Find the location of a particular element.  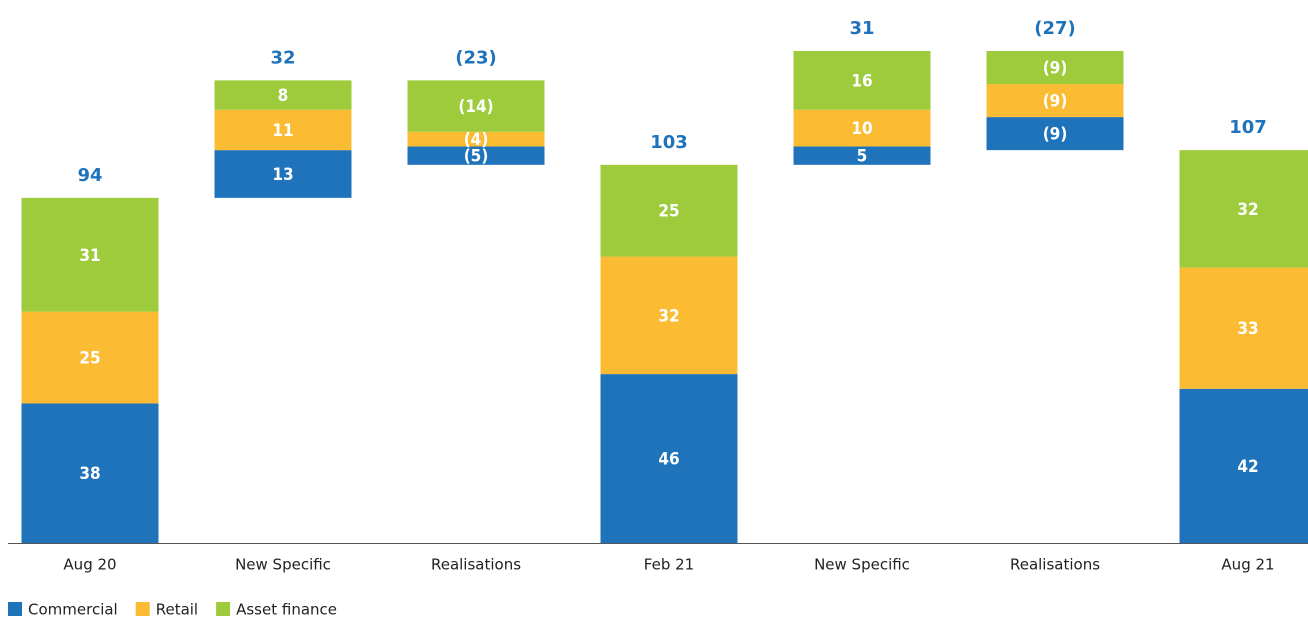

segment-label: 10 is located at coordinates (861, 129).